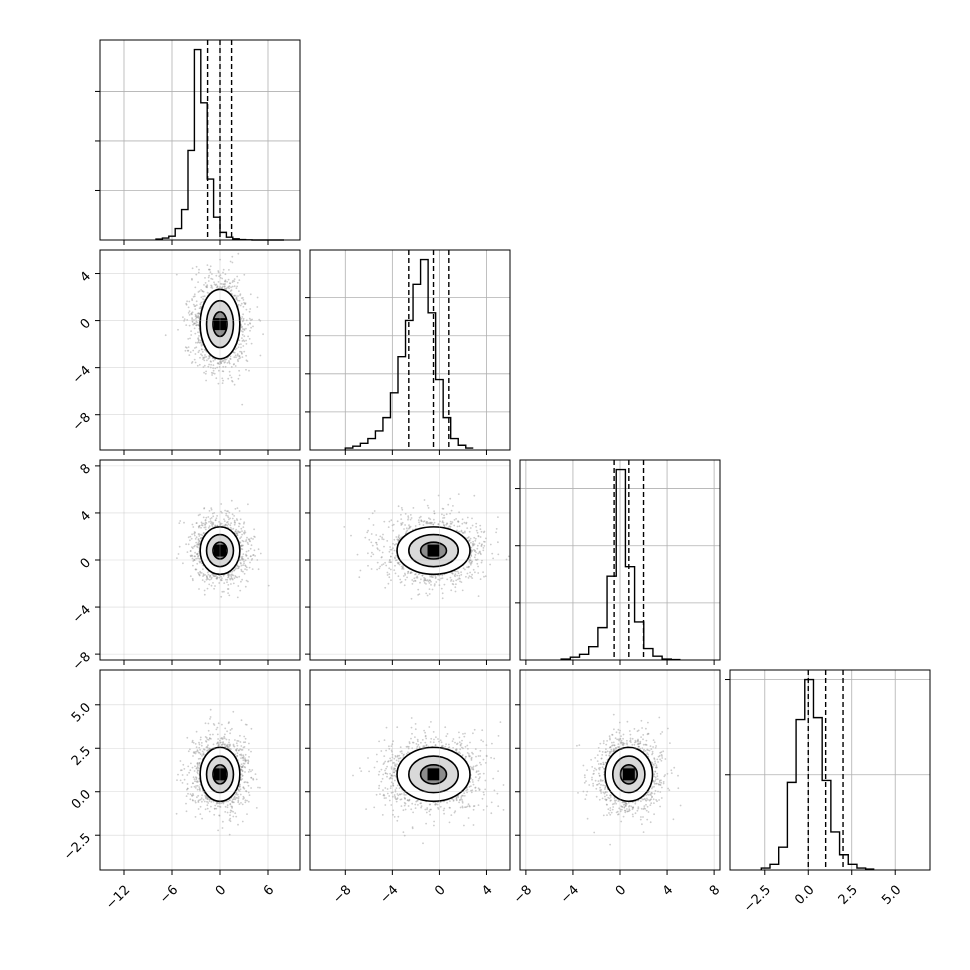  I want to click on histogram-step-line, so click(409, 354).